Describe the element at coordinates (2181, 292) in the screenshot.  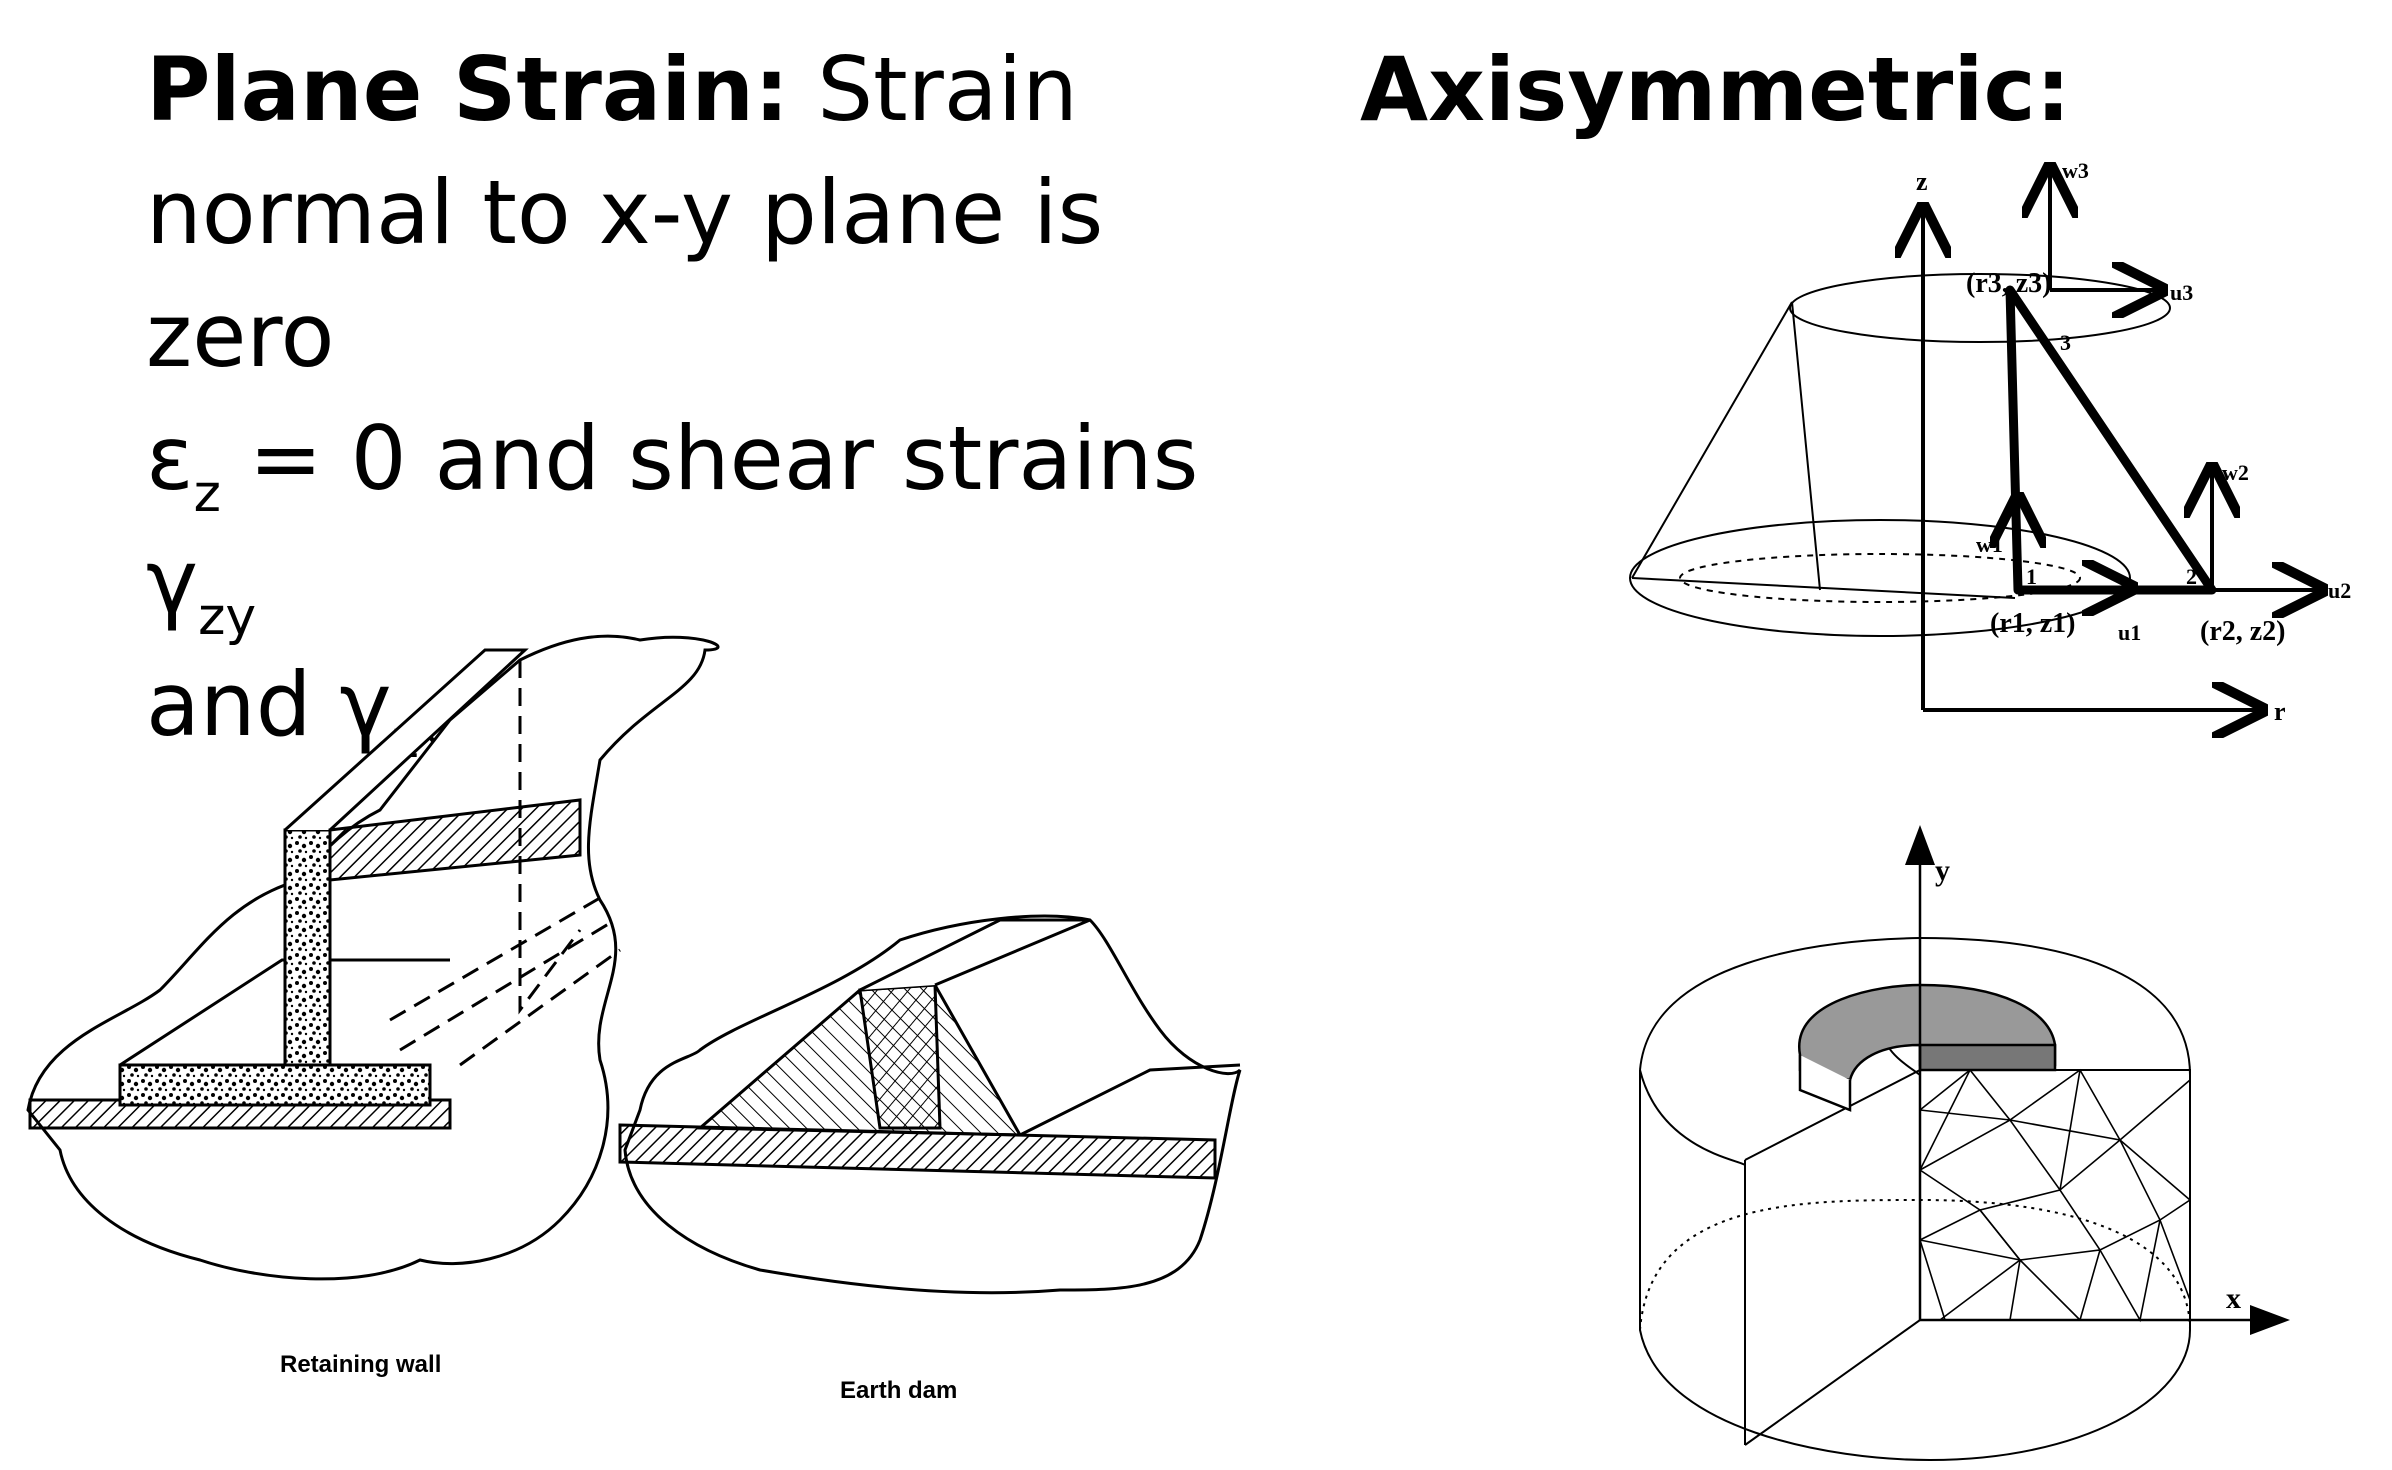
I see `u3-label: u3` at that location.